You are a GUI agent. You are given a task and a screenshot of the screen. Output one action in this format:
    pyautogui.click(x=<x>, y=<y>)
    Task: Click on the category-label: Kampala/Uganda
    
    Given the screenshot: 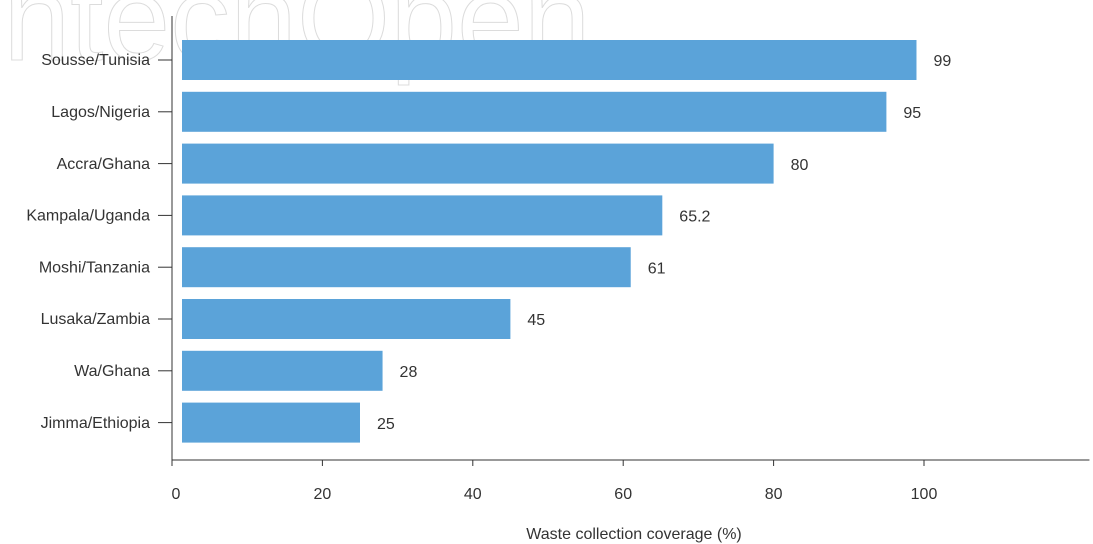 What is the action you would take?
    pyautogui.click(x=88, y=216)
    